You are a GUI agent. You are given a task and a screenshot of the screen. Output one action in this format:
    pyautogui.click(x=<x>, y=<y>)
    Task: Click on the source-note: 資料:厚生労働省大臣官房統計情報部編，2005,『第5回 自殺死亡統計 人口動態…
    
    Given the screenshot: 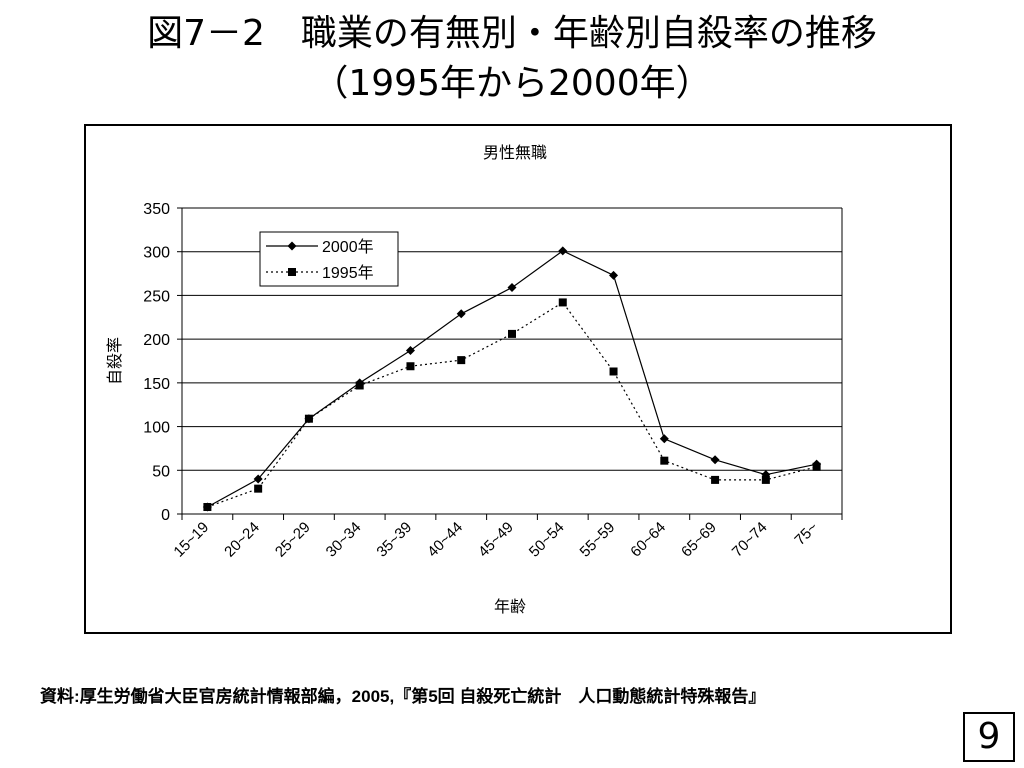 What is the action you would take?
    pyautogui.click(x=403, y=696)
    